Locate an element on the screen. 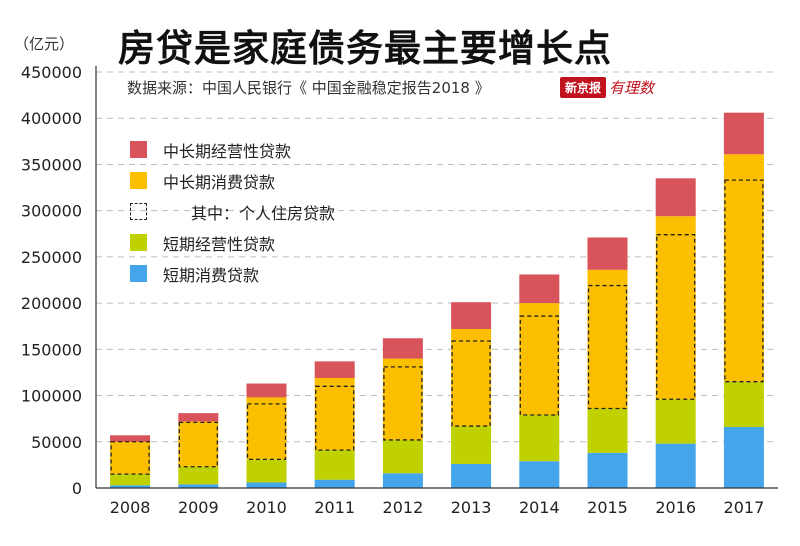  bar-segment-short_consumer-2014 is located at coordinates (539, 474).